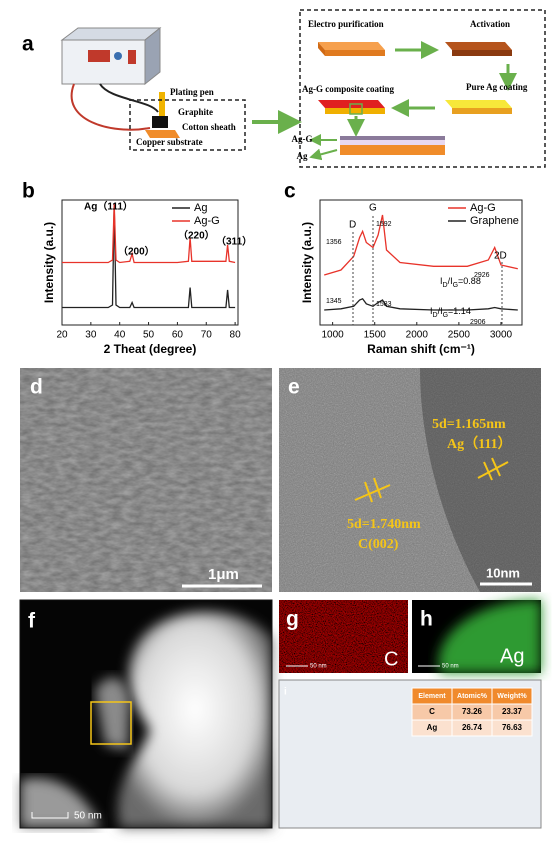  What do you see at coordinates (422, 88) in the screenshot?
I see `dashed-box` at bounding box center [422, 88].